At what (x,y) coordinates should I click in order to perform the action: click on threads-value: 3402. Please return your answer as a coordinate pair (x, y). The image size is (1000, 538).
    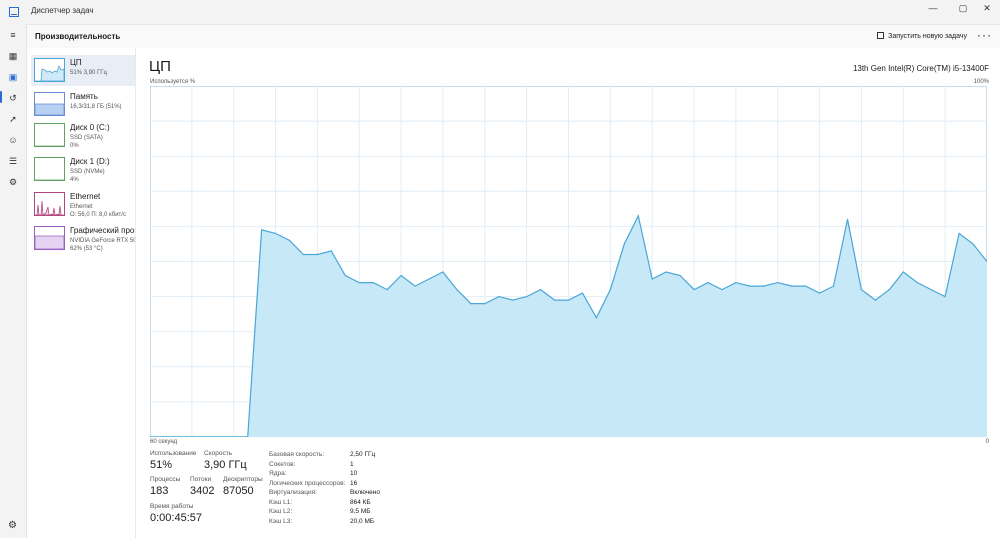
    Looking at the image, I should click on (202, 491).